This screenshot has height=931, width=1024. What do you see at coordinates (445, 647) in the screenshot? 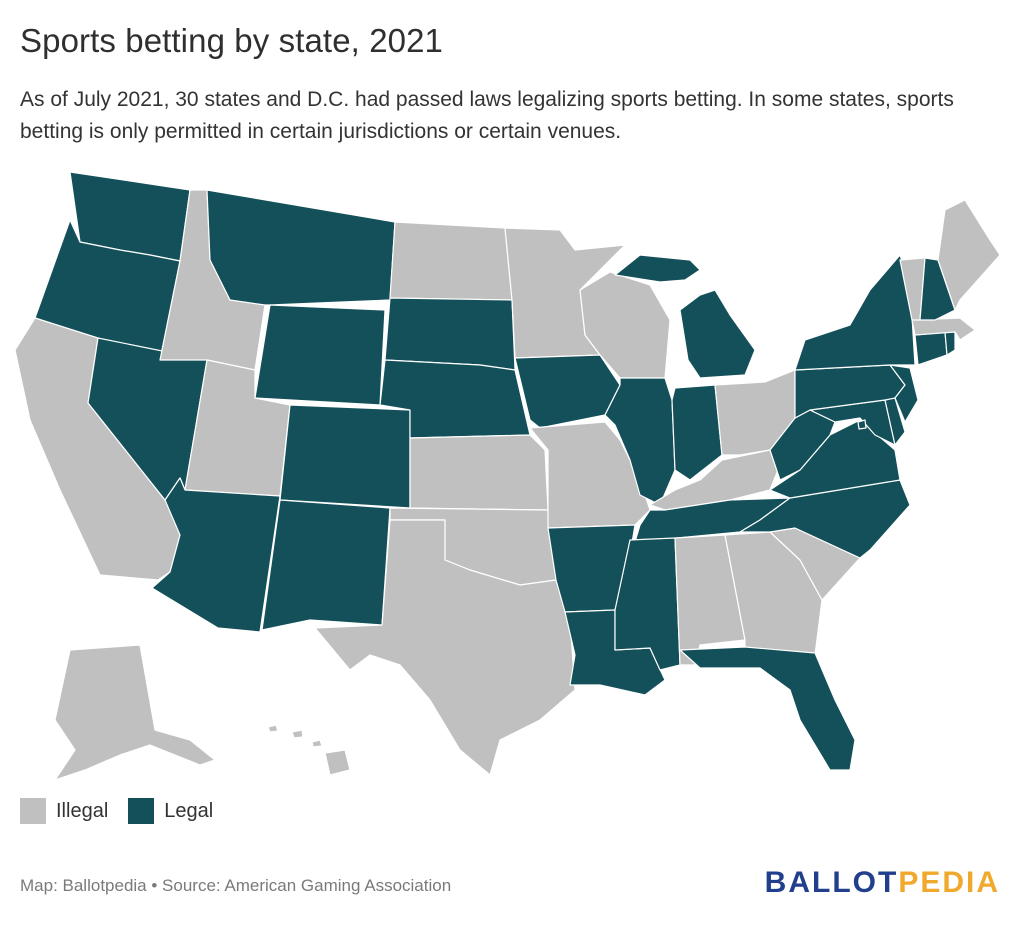
I see `state-tx` at bounding box center [445, 647].